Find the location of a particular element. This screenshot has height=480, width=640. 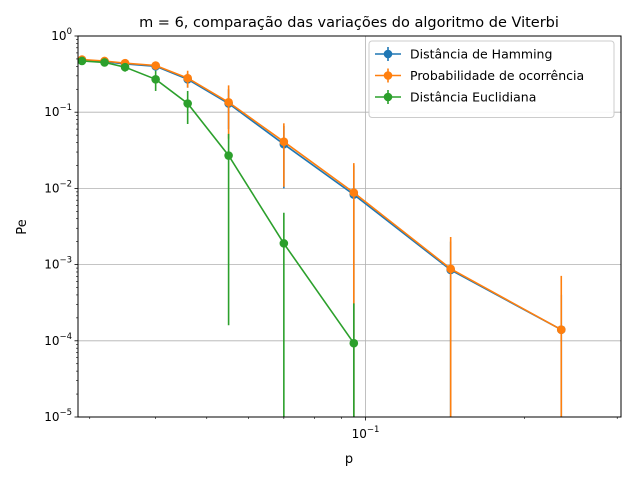

y-tick-label: 10⁻⁵ is located at coordinates (58, 416).